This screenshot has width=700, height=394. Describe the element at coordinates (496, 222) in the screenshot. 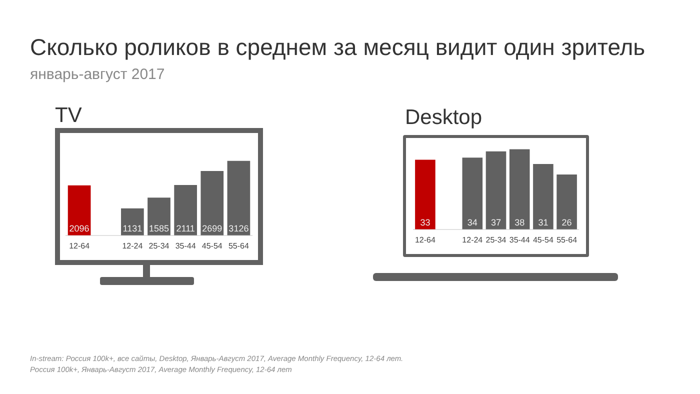

I see `data-label: 37` at that location.